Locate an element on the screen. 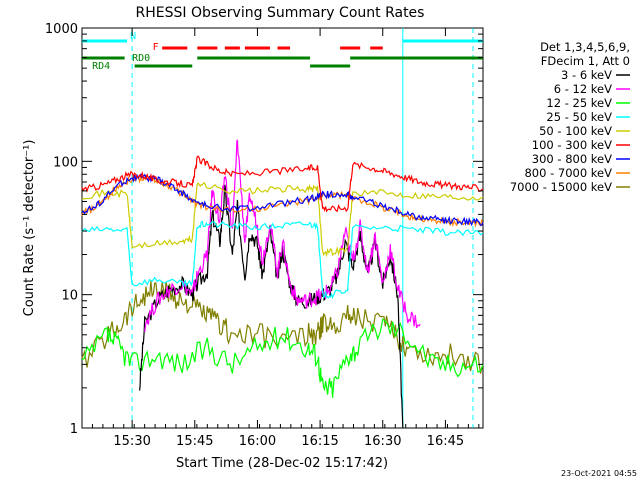 The width and height of the screenshot is (640, 480). generation-timestamp: 23-Oct-2021 04:55 is located at coordinates (599, 473).